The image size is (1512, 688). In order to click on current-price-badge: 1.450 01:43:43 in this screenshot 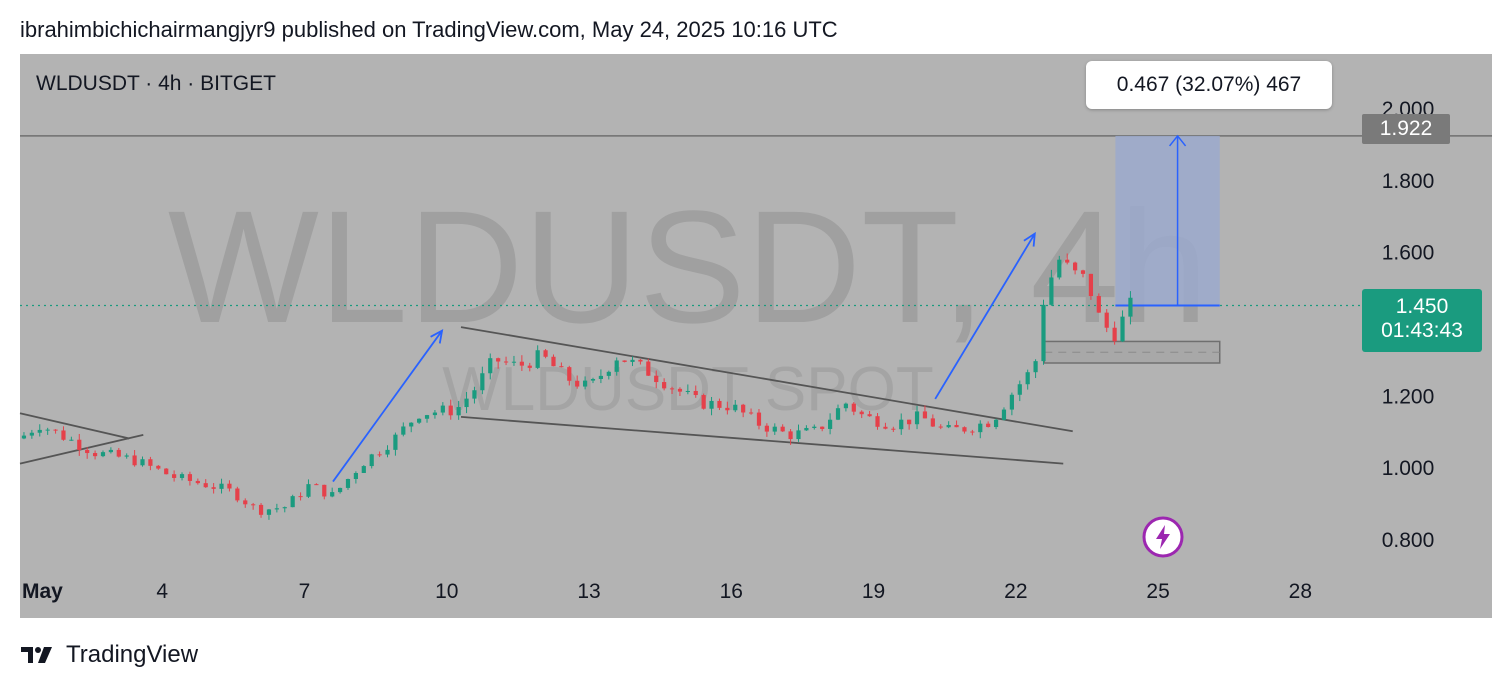, I will do `click(1422, 320)`.